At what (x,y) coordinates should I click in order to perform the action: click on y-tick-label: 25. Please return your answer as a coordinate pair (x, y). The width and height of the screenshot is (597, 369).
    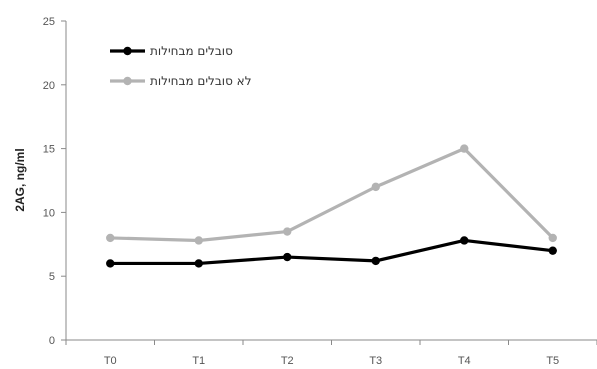
    Looking at the image, I should click on (49, 22).